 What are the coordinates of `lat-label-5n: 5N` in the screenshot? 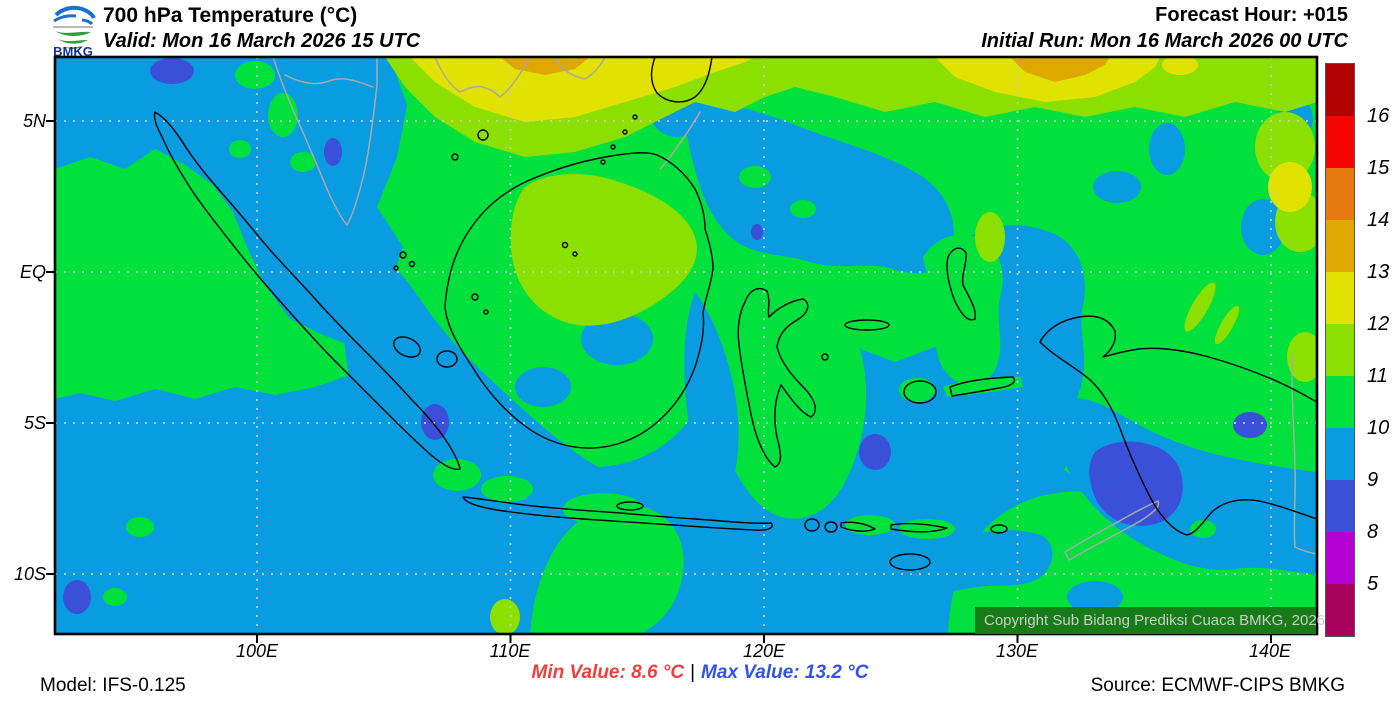 It's located at (34, 121).